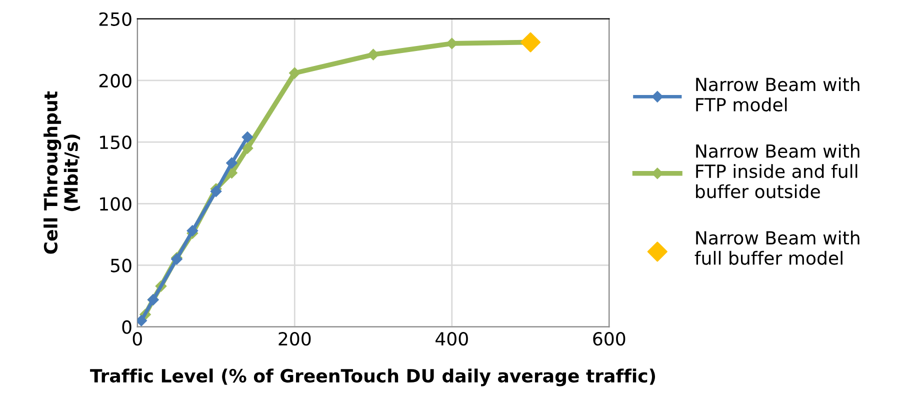 This screenshot has width=916, height=419. I want to click on y-tick-label: 50, so click(121, 265).